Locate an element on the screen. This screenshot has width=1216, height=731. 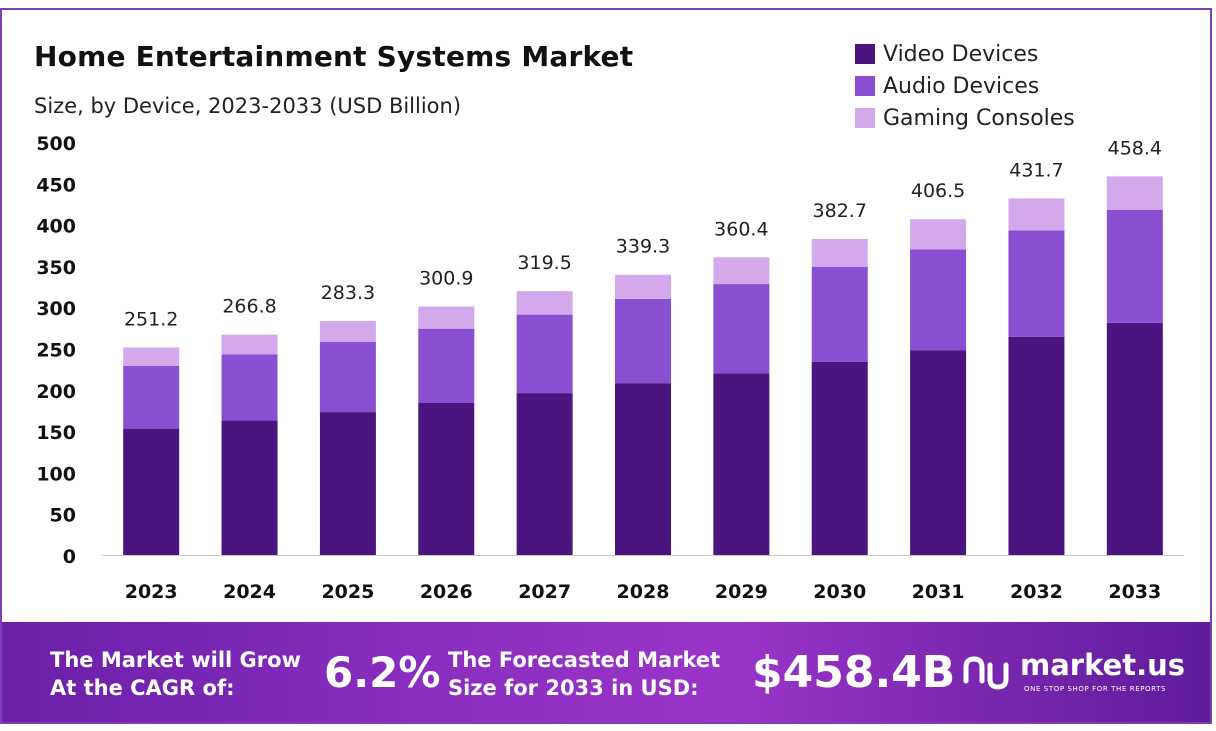
total-data-label: 382.7 is located at coordinates (840, 211).